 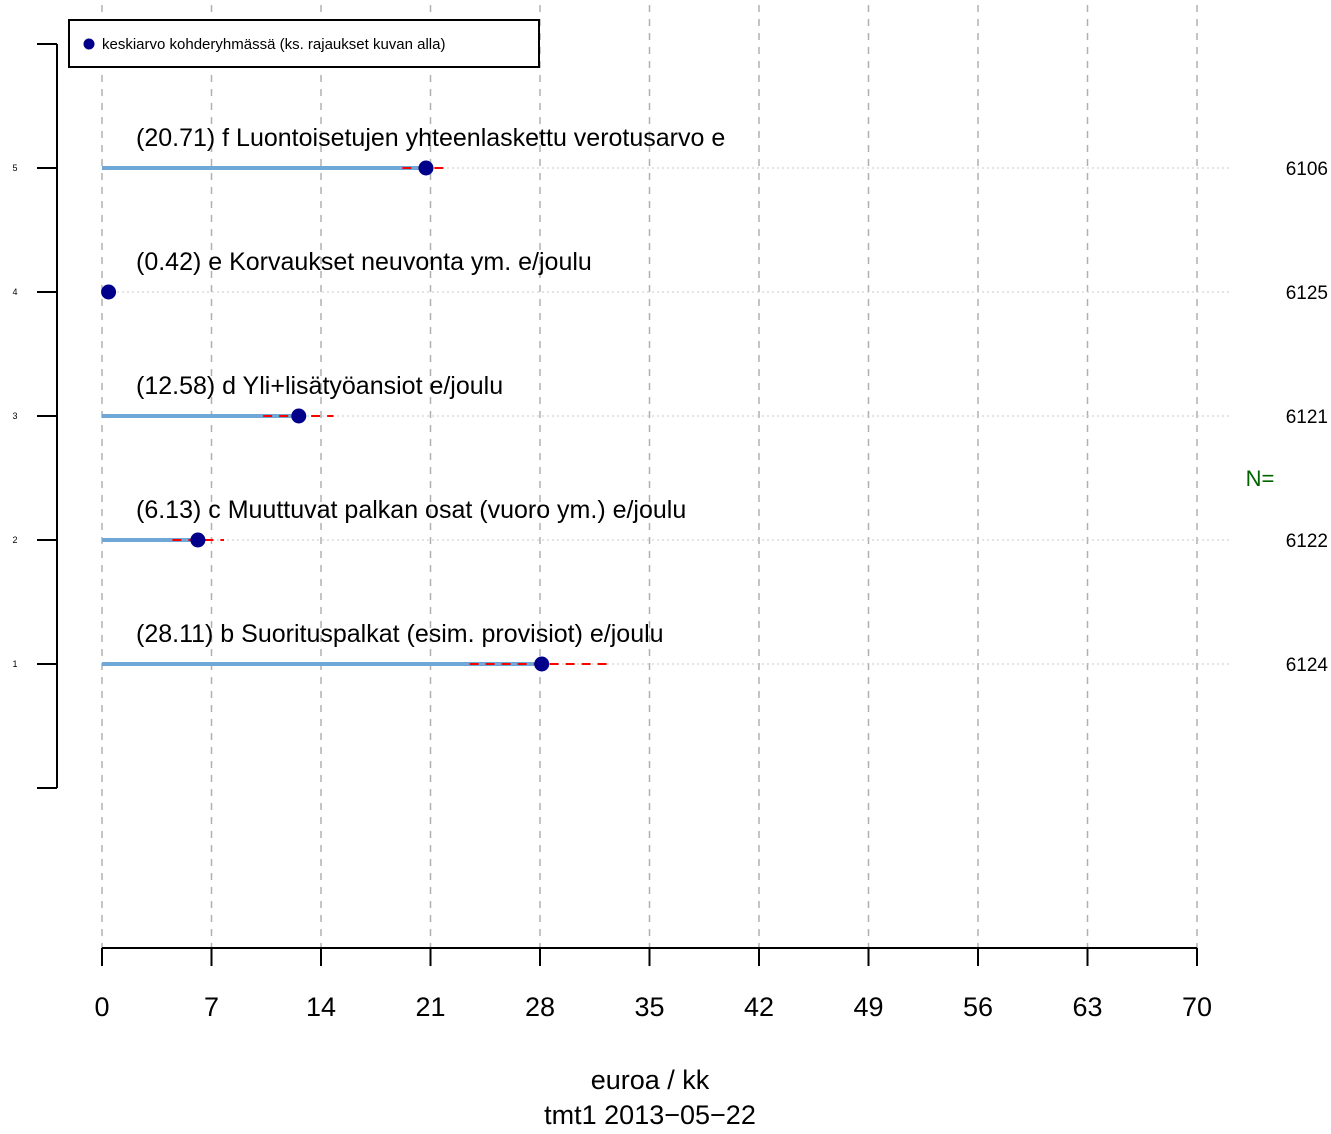 I want to click on y-tick-label: 5, so click(x=14, y=168).